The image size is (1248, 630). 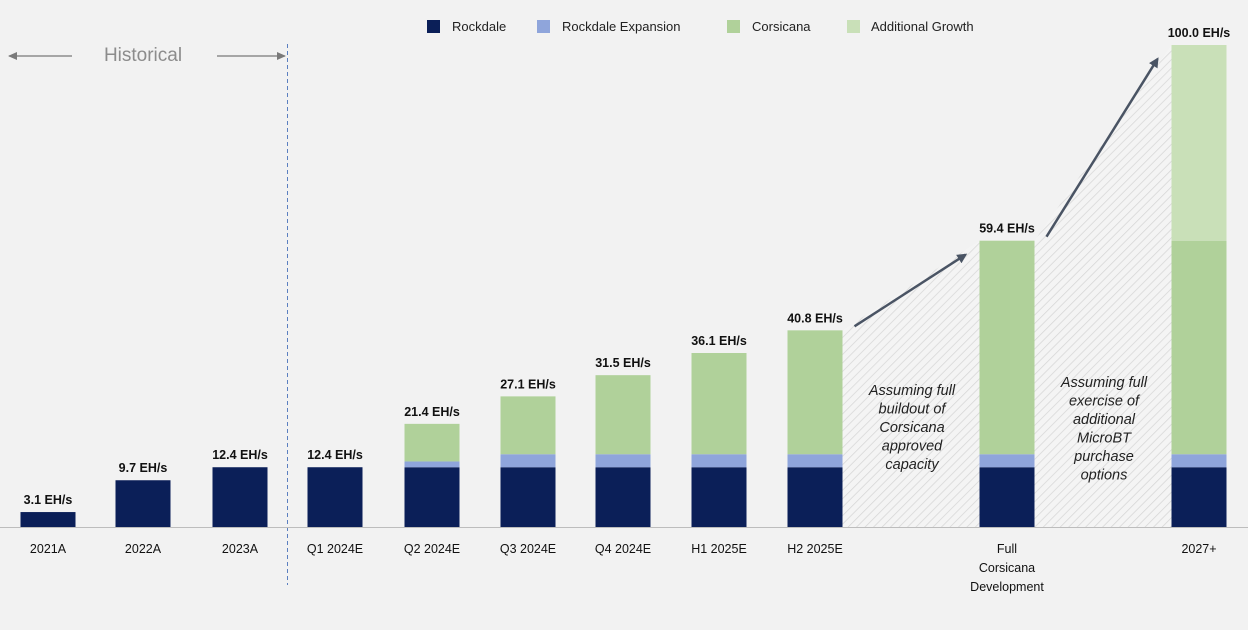 I want to click on bar-2022a-rockdale, so click(x=143, y=503).